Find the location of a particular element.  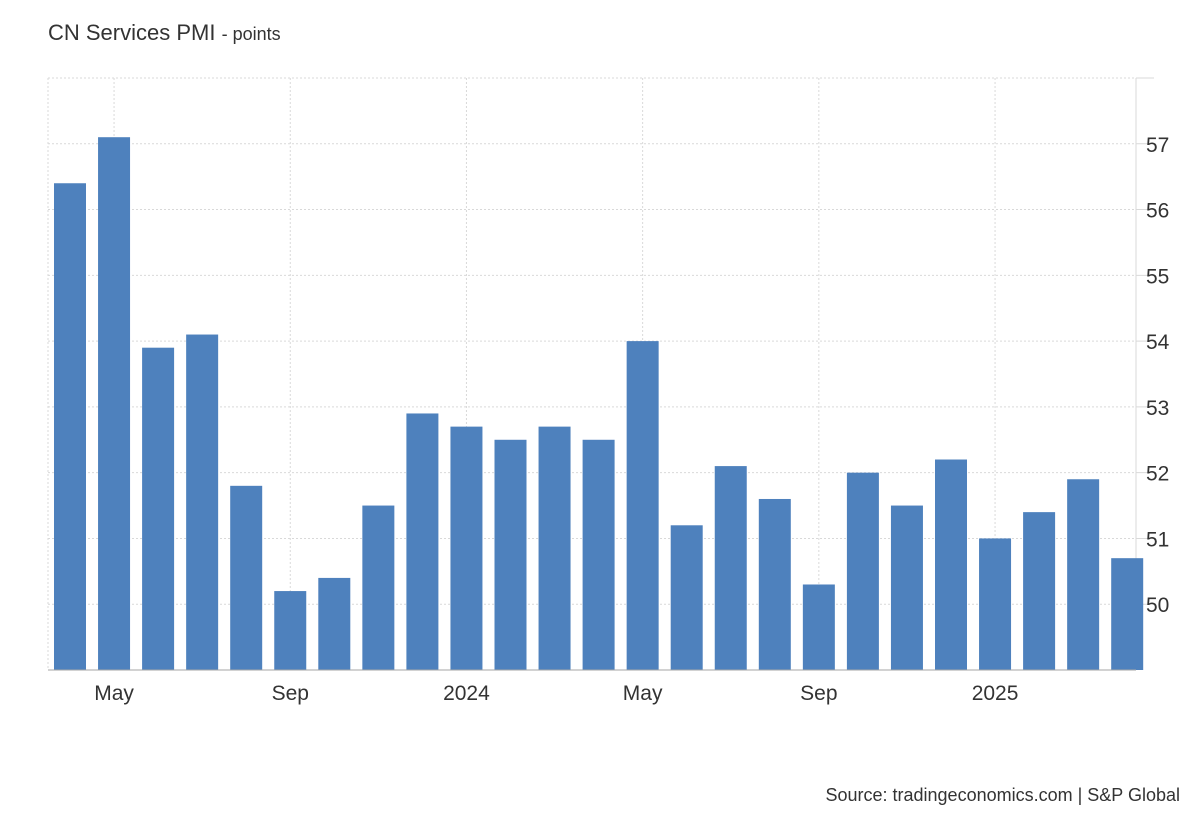

y-tick-label: 56 is located at coordinates (1157, 211).